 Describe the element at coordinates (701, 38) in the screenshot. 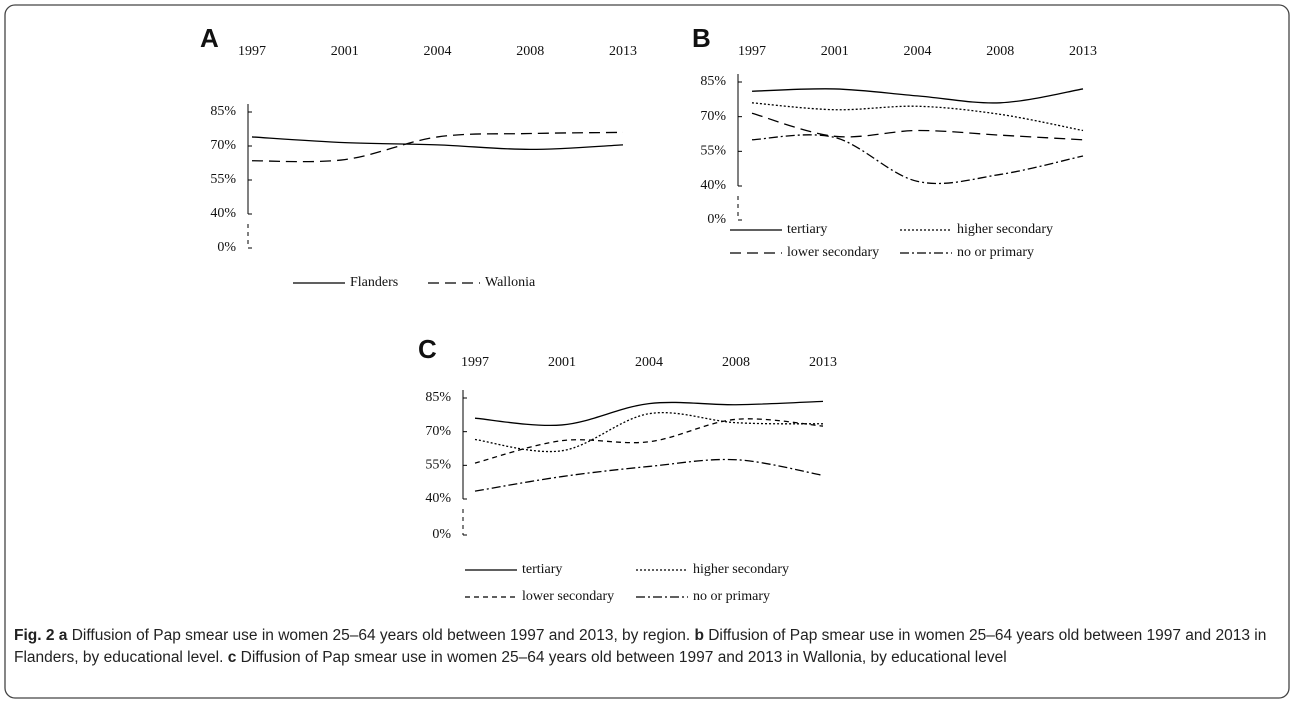

I see `panel-label: B` at that location.